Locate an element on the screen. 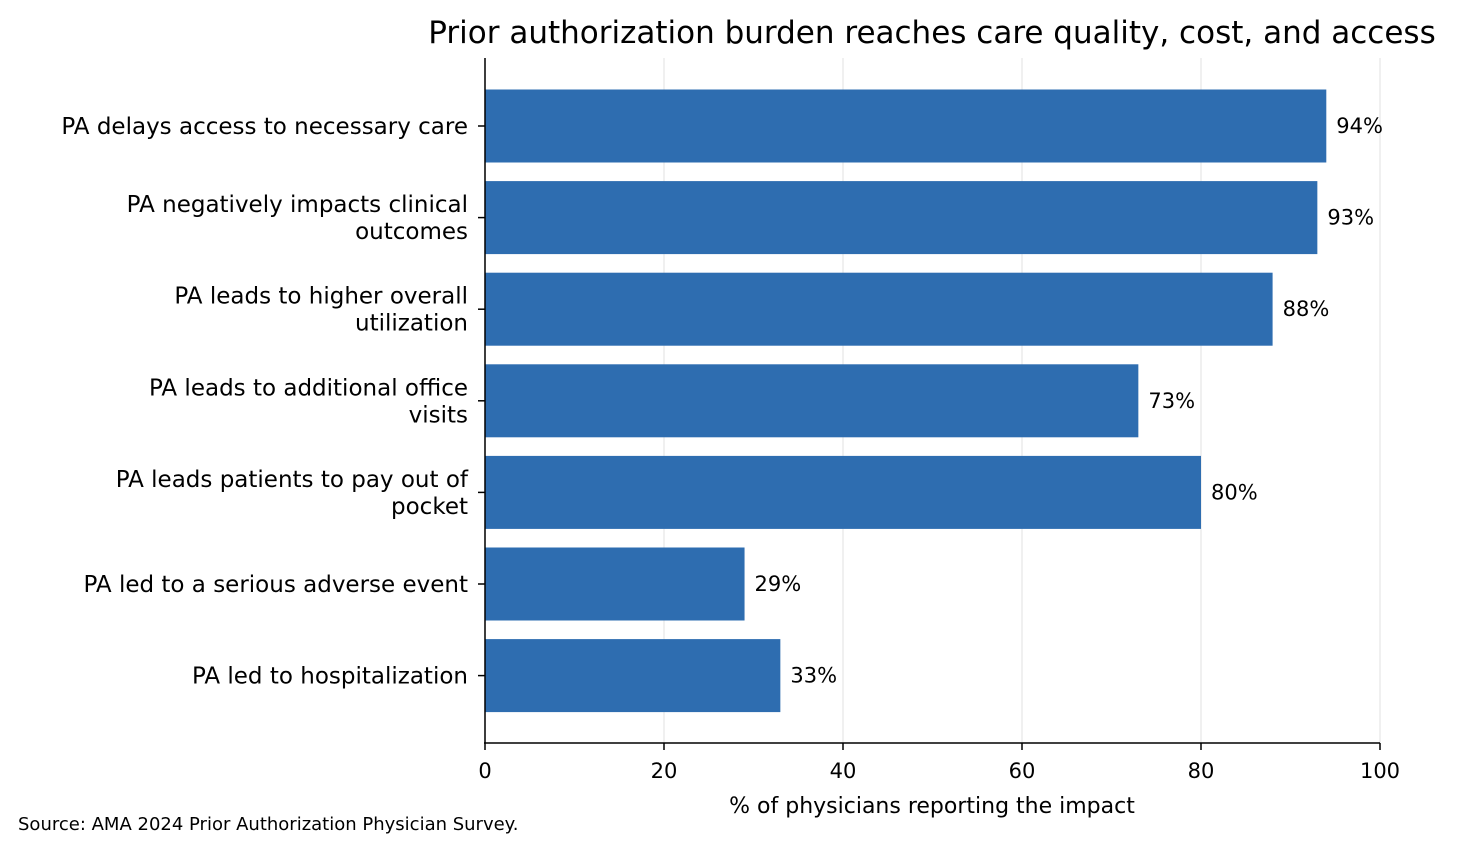  data-label: 80% is located at coordinates (1234, 492).